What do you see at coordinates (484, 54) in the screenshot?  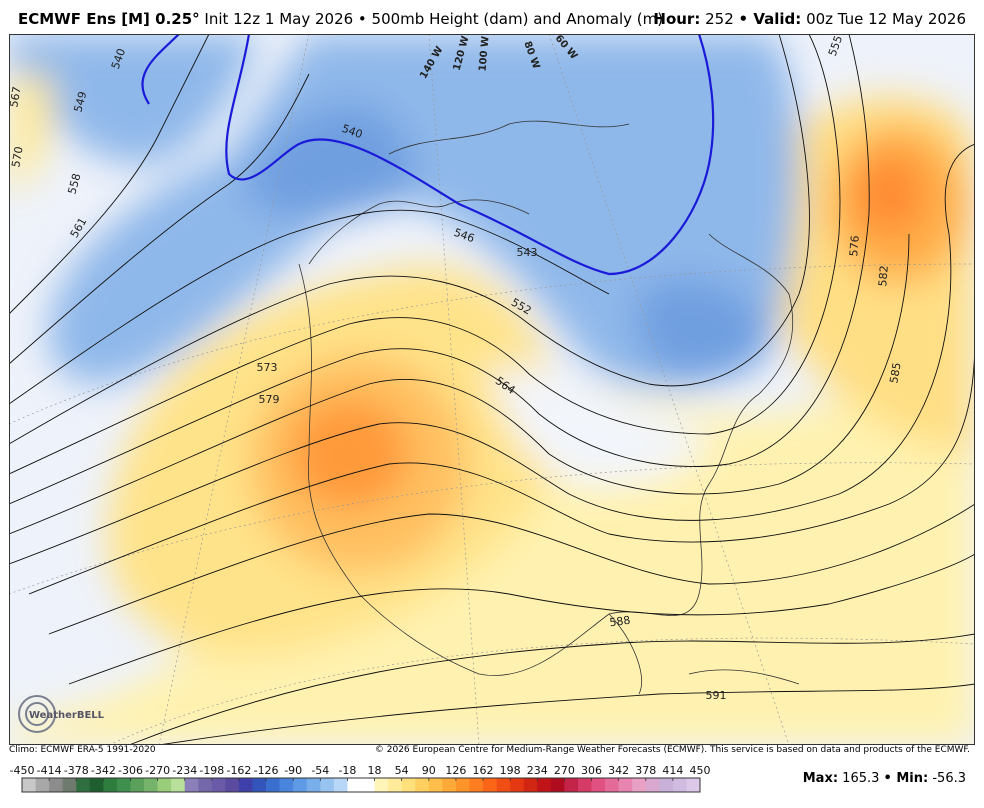 I see `meridian-label: 100 W` at bounding box center [484, 54].